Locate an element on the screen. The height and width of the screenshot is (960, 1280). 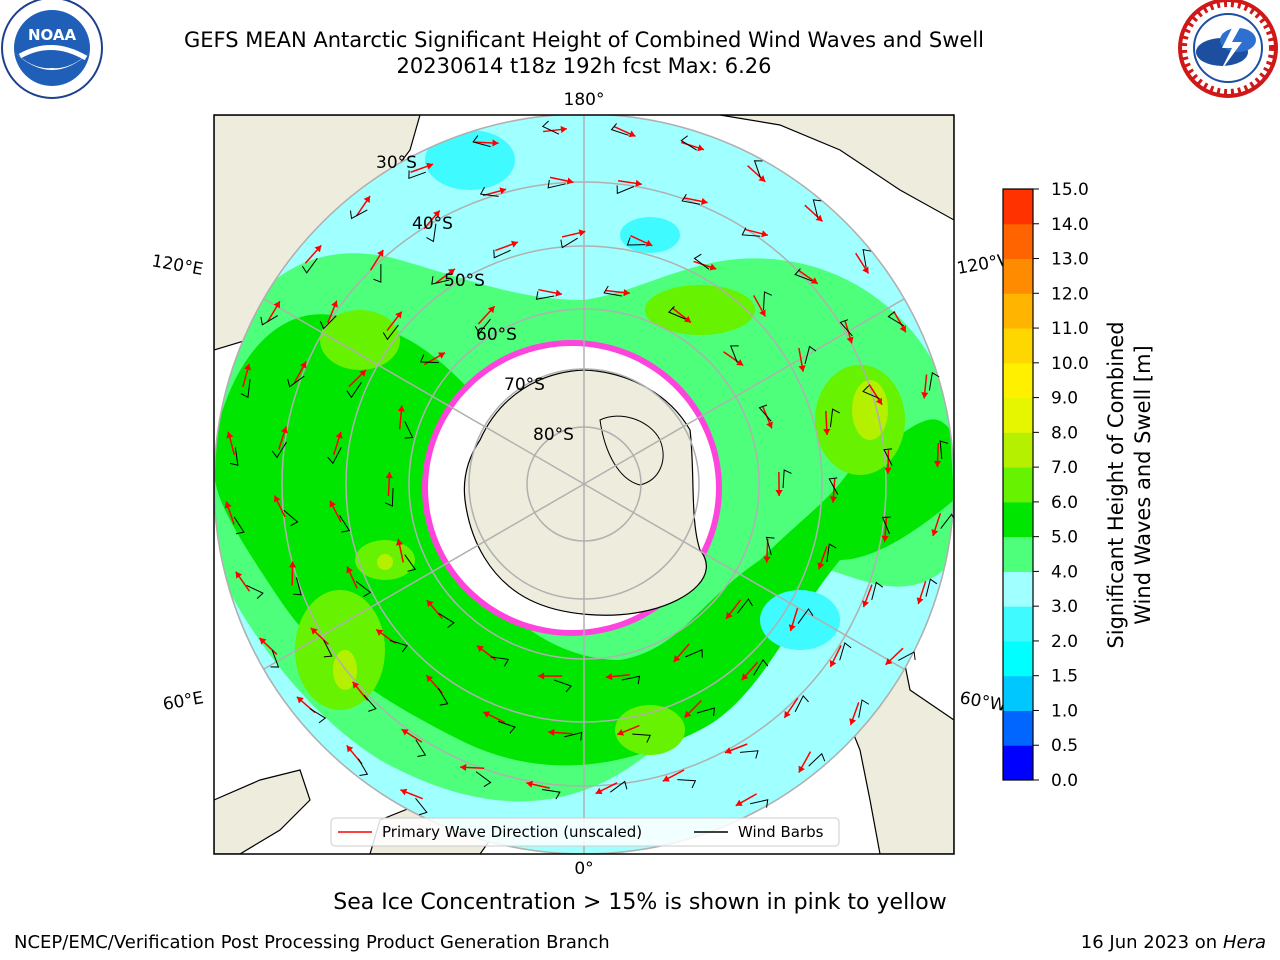
lon-label-0: 0° is located at coordinates (583, 869).